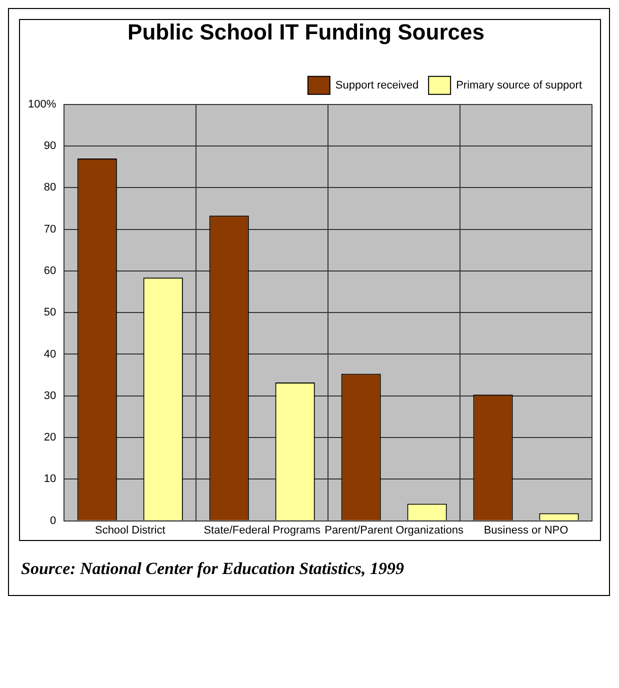 This screenshot has height=688, width=619. Describe the element at coordinates (526, 530) in the screenshot. I see `x-tick-label: Business or NPO` at that location.